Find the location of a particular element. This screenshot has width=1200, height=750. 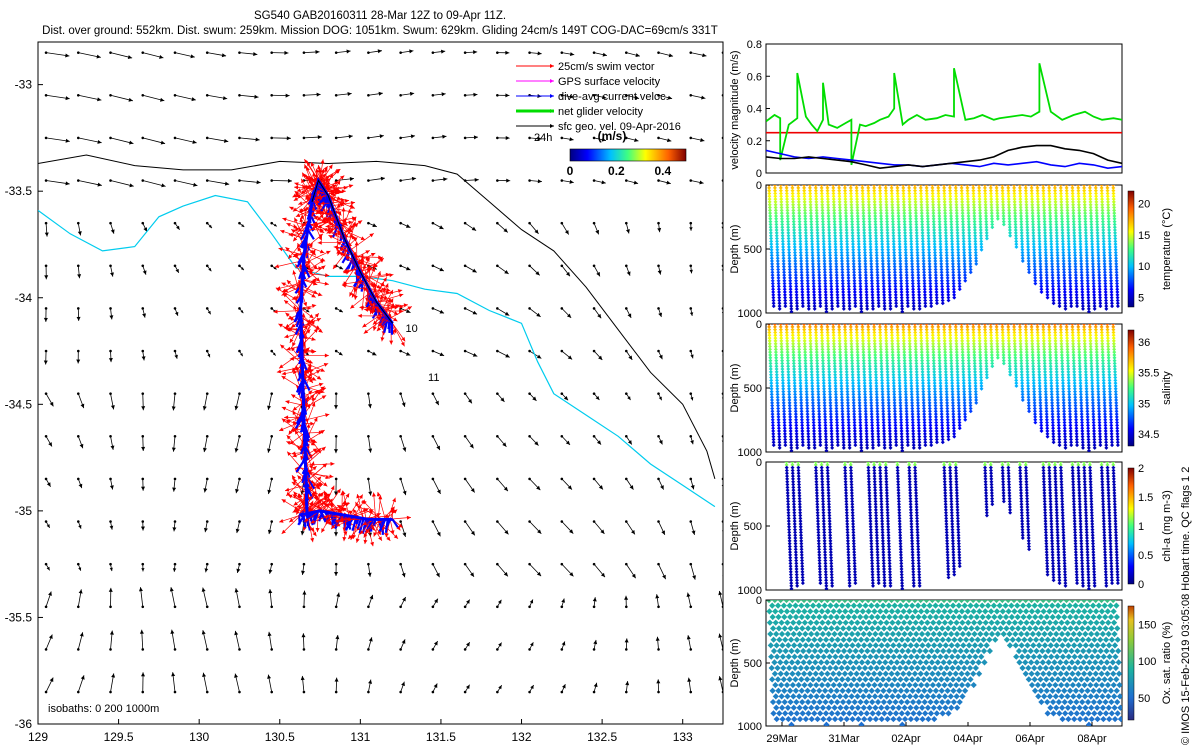

map-y-tick-label: -33.5 is located at coordinates (19, 191).